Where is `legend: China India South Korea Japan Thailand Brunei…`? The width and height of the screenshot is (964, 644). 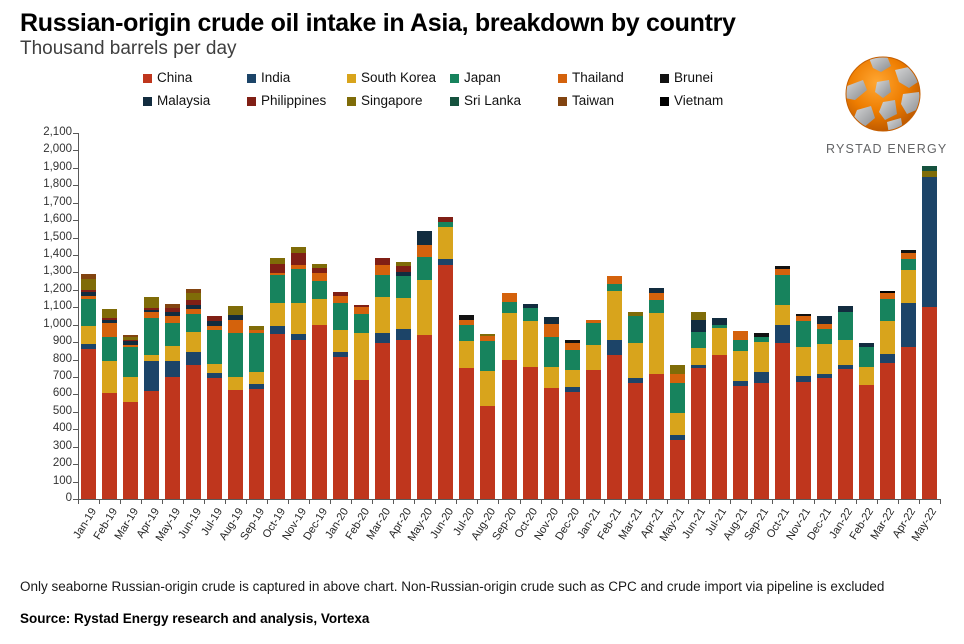
legend: China India South Korea Japan Thailand Brunei… is located at coordinates (449, 89).